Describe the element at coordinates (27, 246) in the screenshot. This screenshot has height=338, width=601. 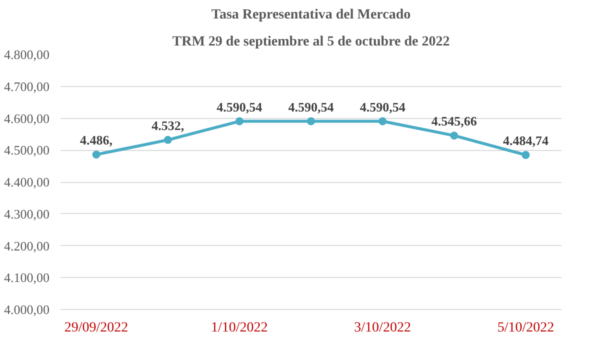
I see `y-tick-label: 4.200,00` at that location.